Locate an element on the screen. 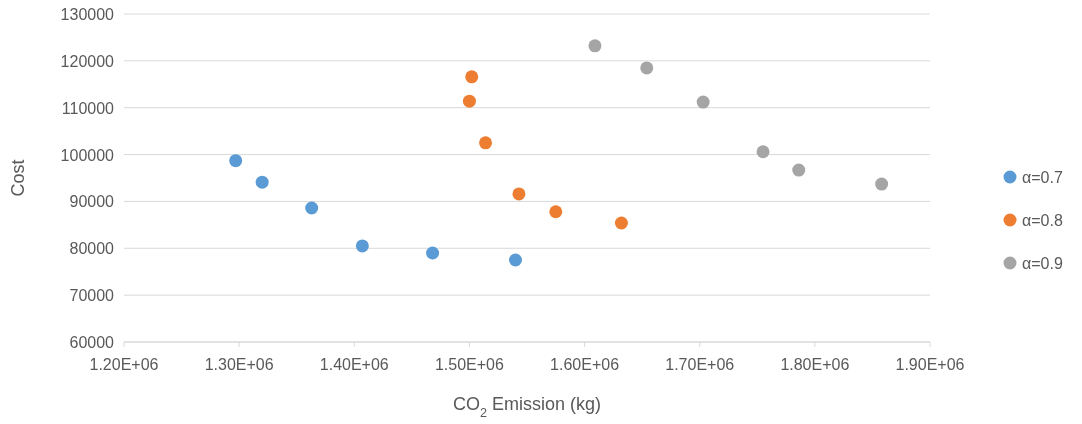  y-tick-label: 60000 is located at coordinates (92, 342).